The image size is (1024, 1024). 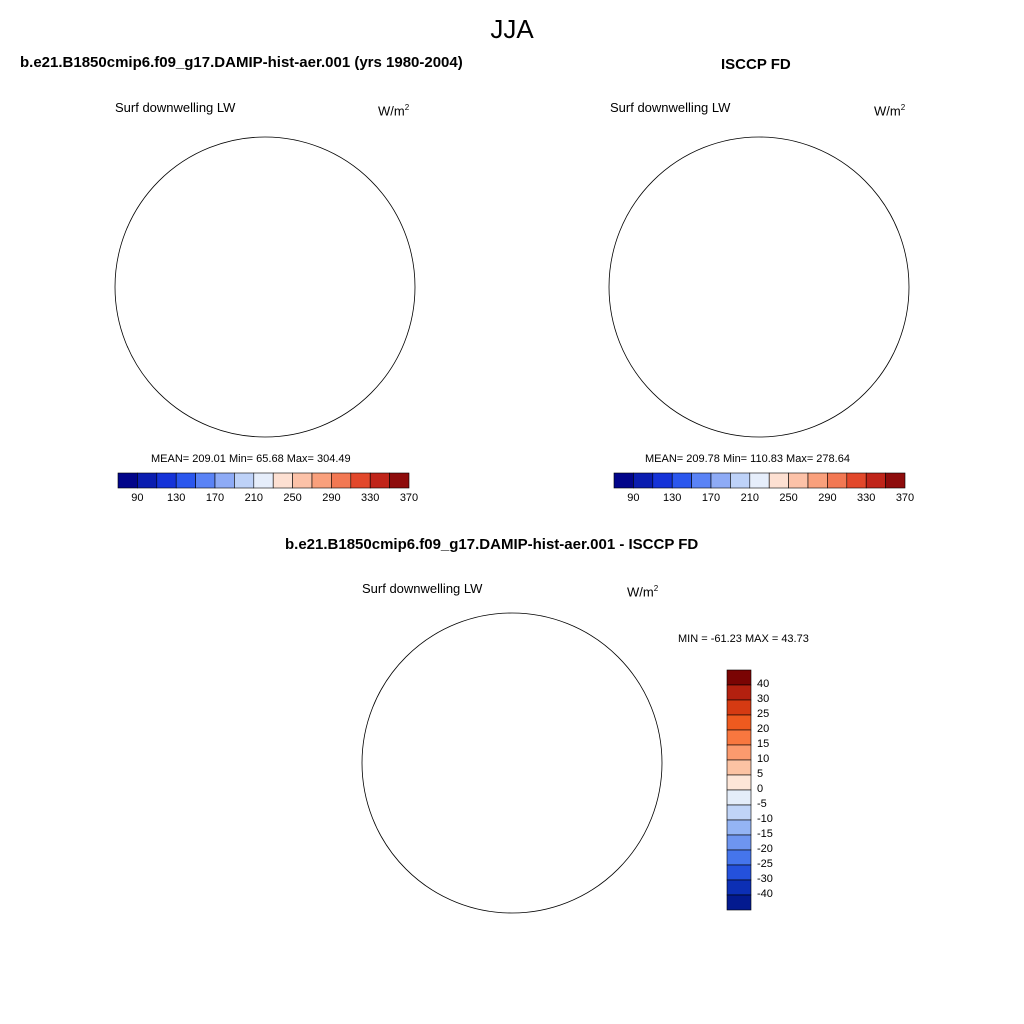 What do you see at coordinates (265, 287) in the screenshot?
I see `model-map` at bounding box center [265, 287].